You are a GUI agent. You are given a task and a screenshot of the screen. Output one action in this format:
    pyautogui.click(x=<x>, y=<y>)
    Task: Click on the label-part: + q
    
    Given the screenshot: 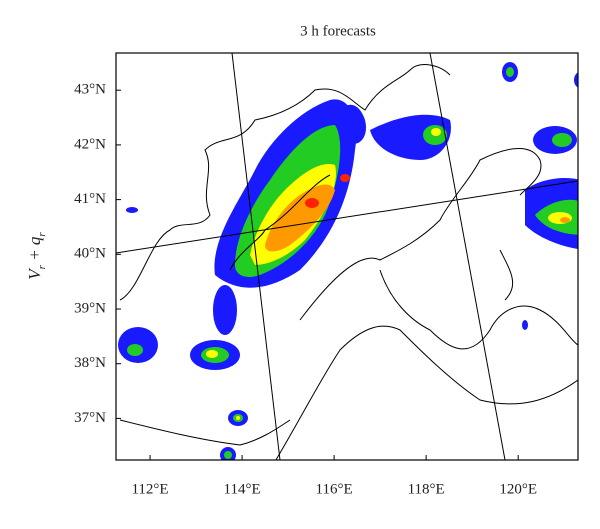 What is the action you would take?
    pyautogui.click(x=34, y=250)
    